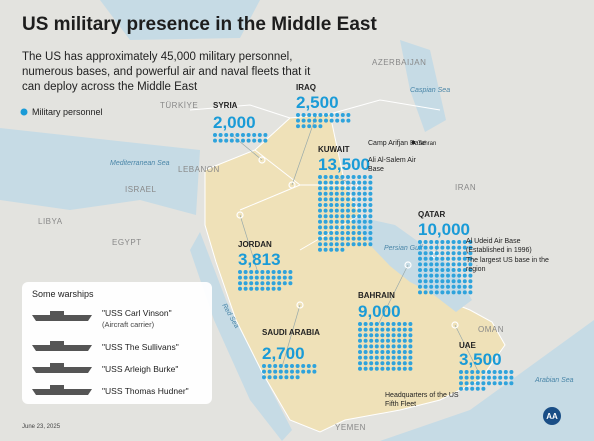 The height and width of the screenshot is (441, 594). Describe the element at coordinates (291, 336) in the screenshot. I see `pin-line` at that location.